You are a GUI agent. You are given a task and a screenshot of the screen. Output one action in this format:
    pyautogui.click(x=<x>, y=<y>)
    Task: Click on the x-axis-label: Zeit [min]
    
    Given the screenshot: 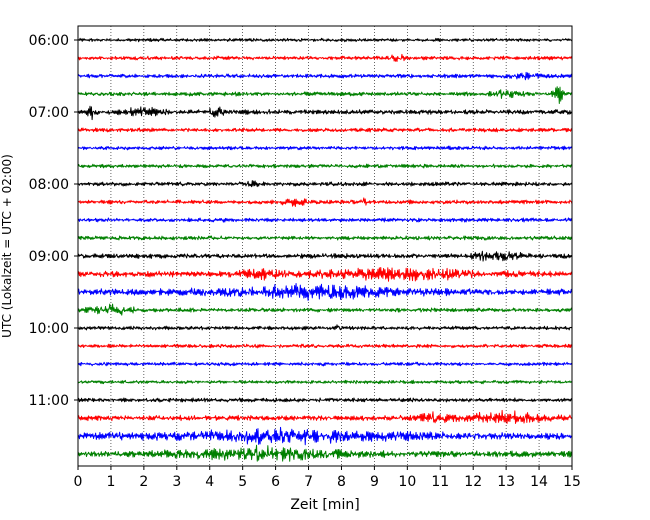 What is the action you would take?
    pyautogui.click(x=324, y=505)
    